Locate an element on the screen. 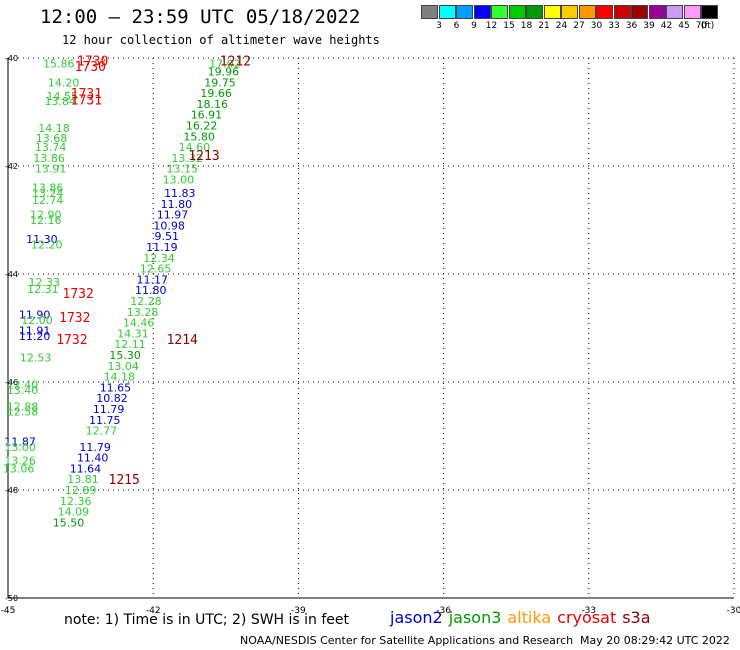 Image resolution: width=740 pixels, height=650 pixels. wave-height-label: 15.50 is located at coordinates (69, 522).